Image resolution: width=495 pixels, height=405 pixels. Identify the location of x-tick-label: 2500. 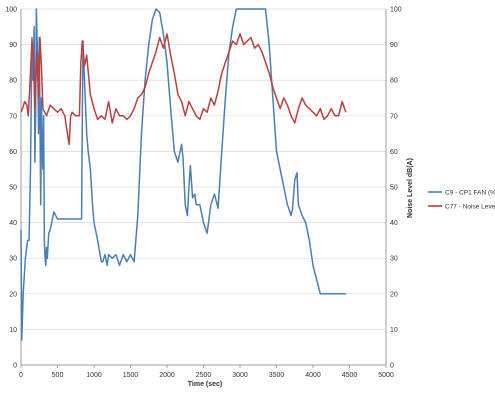
(204, 375).